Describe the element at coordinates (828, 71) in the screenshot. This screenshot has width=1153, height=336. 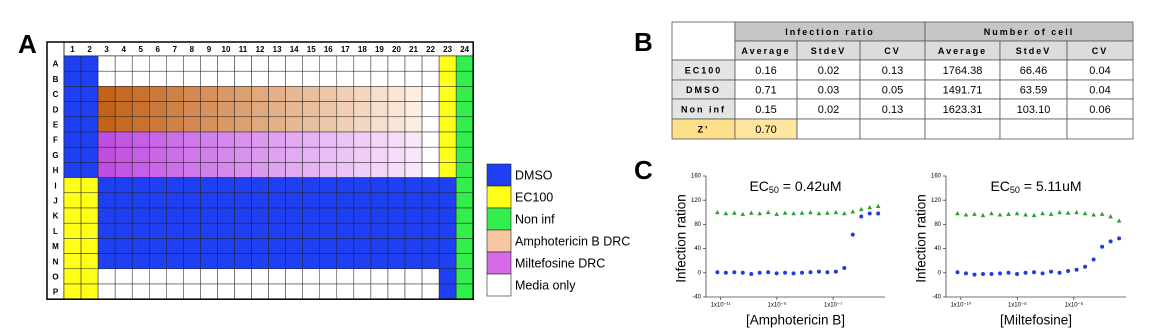
I see `table-value: 0.02` at that location.